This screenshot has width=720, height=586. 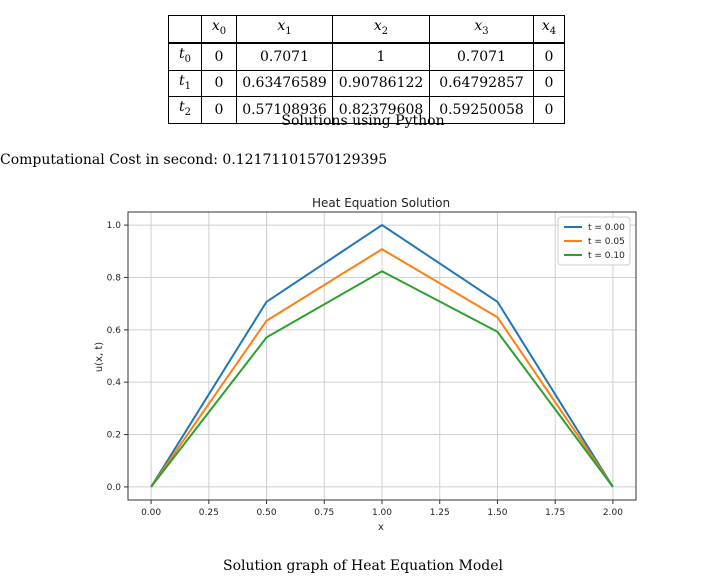 What do you see at coordinates (613, 513) in the screenshot?
I see `x-tick-label: 2.00` at bounding box center [613, 513].